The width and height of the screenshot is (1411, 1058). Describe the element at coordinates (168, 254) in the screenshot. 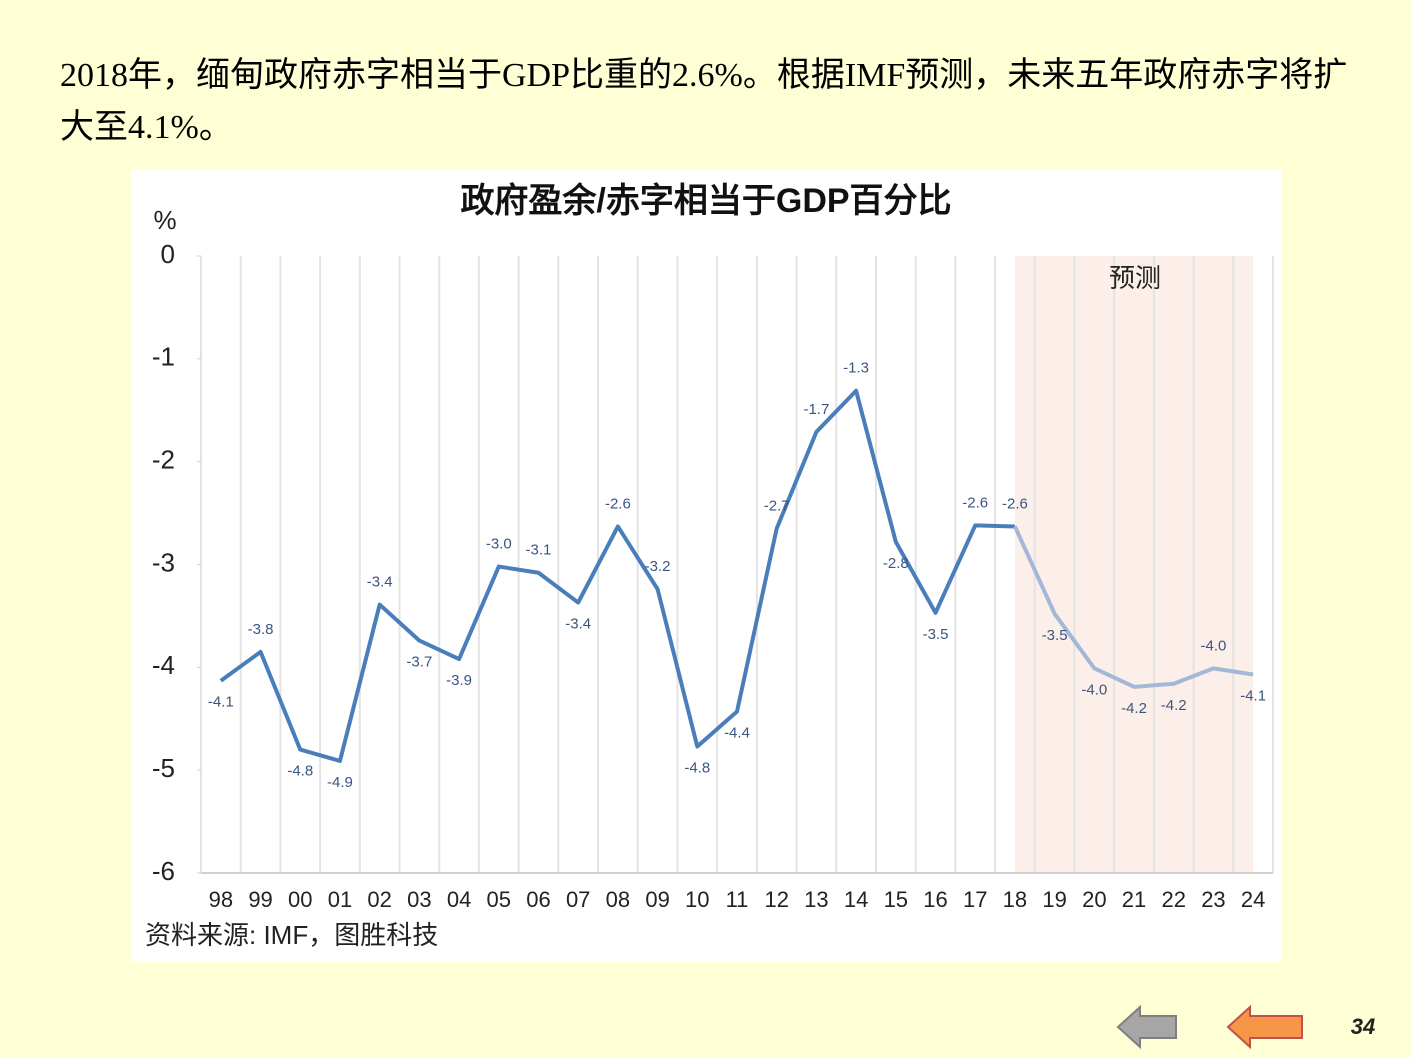

I see `y-tick-label: 0` at that location.